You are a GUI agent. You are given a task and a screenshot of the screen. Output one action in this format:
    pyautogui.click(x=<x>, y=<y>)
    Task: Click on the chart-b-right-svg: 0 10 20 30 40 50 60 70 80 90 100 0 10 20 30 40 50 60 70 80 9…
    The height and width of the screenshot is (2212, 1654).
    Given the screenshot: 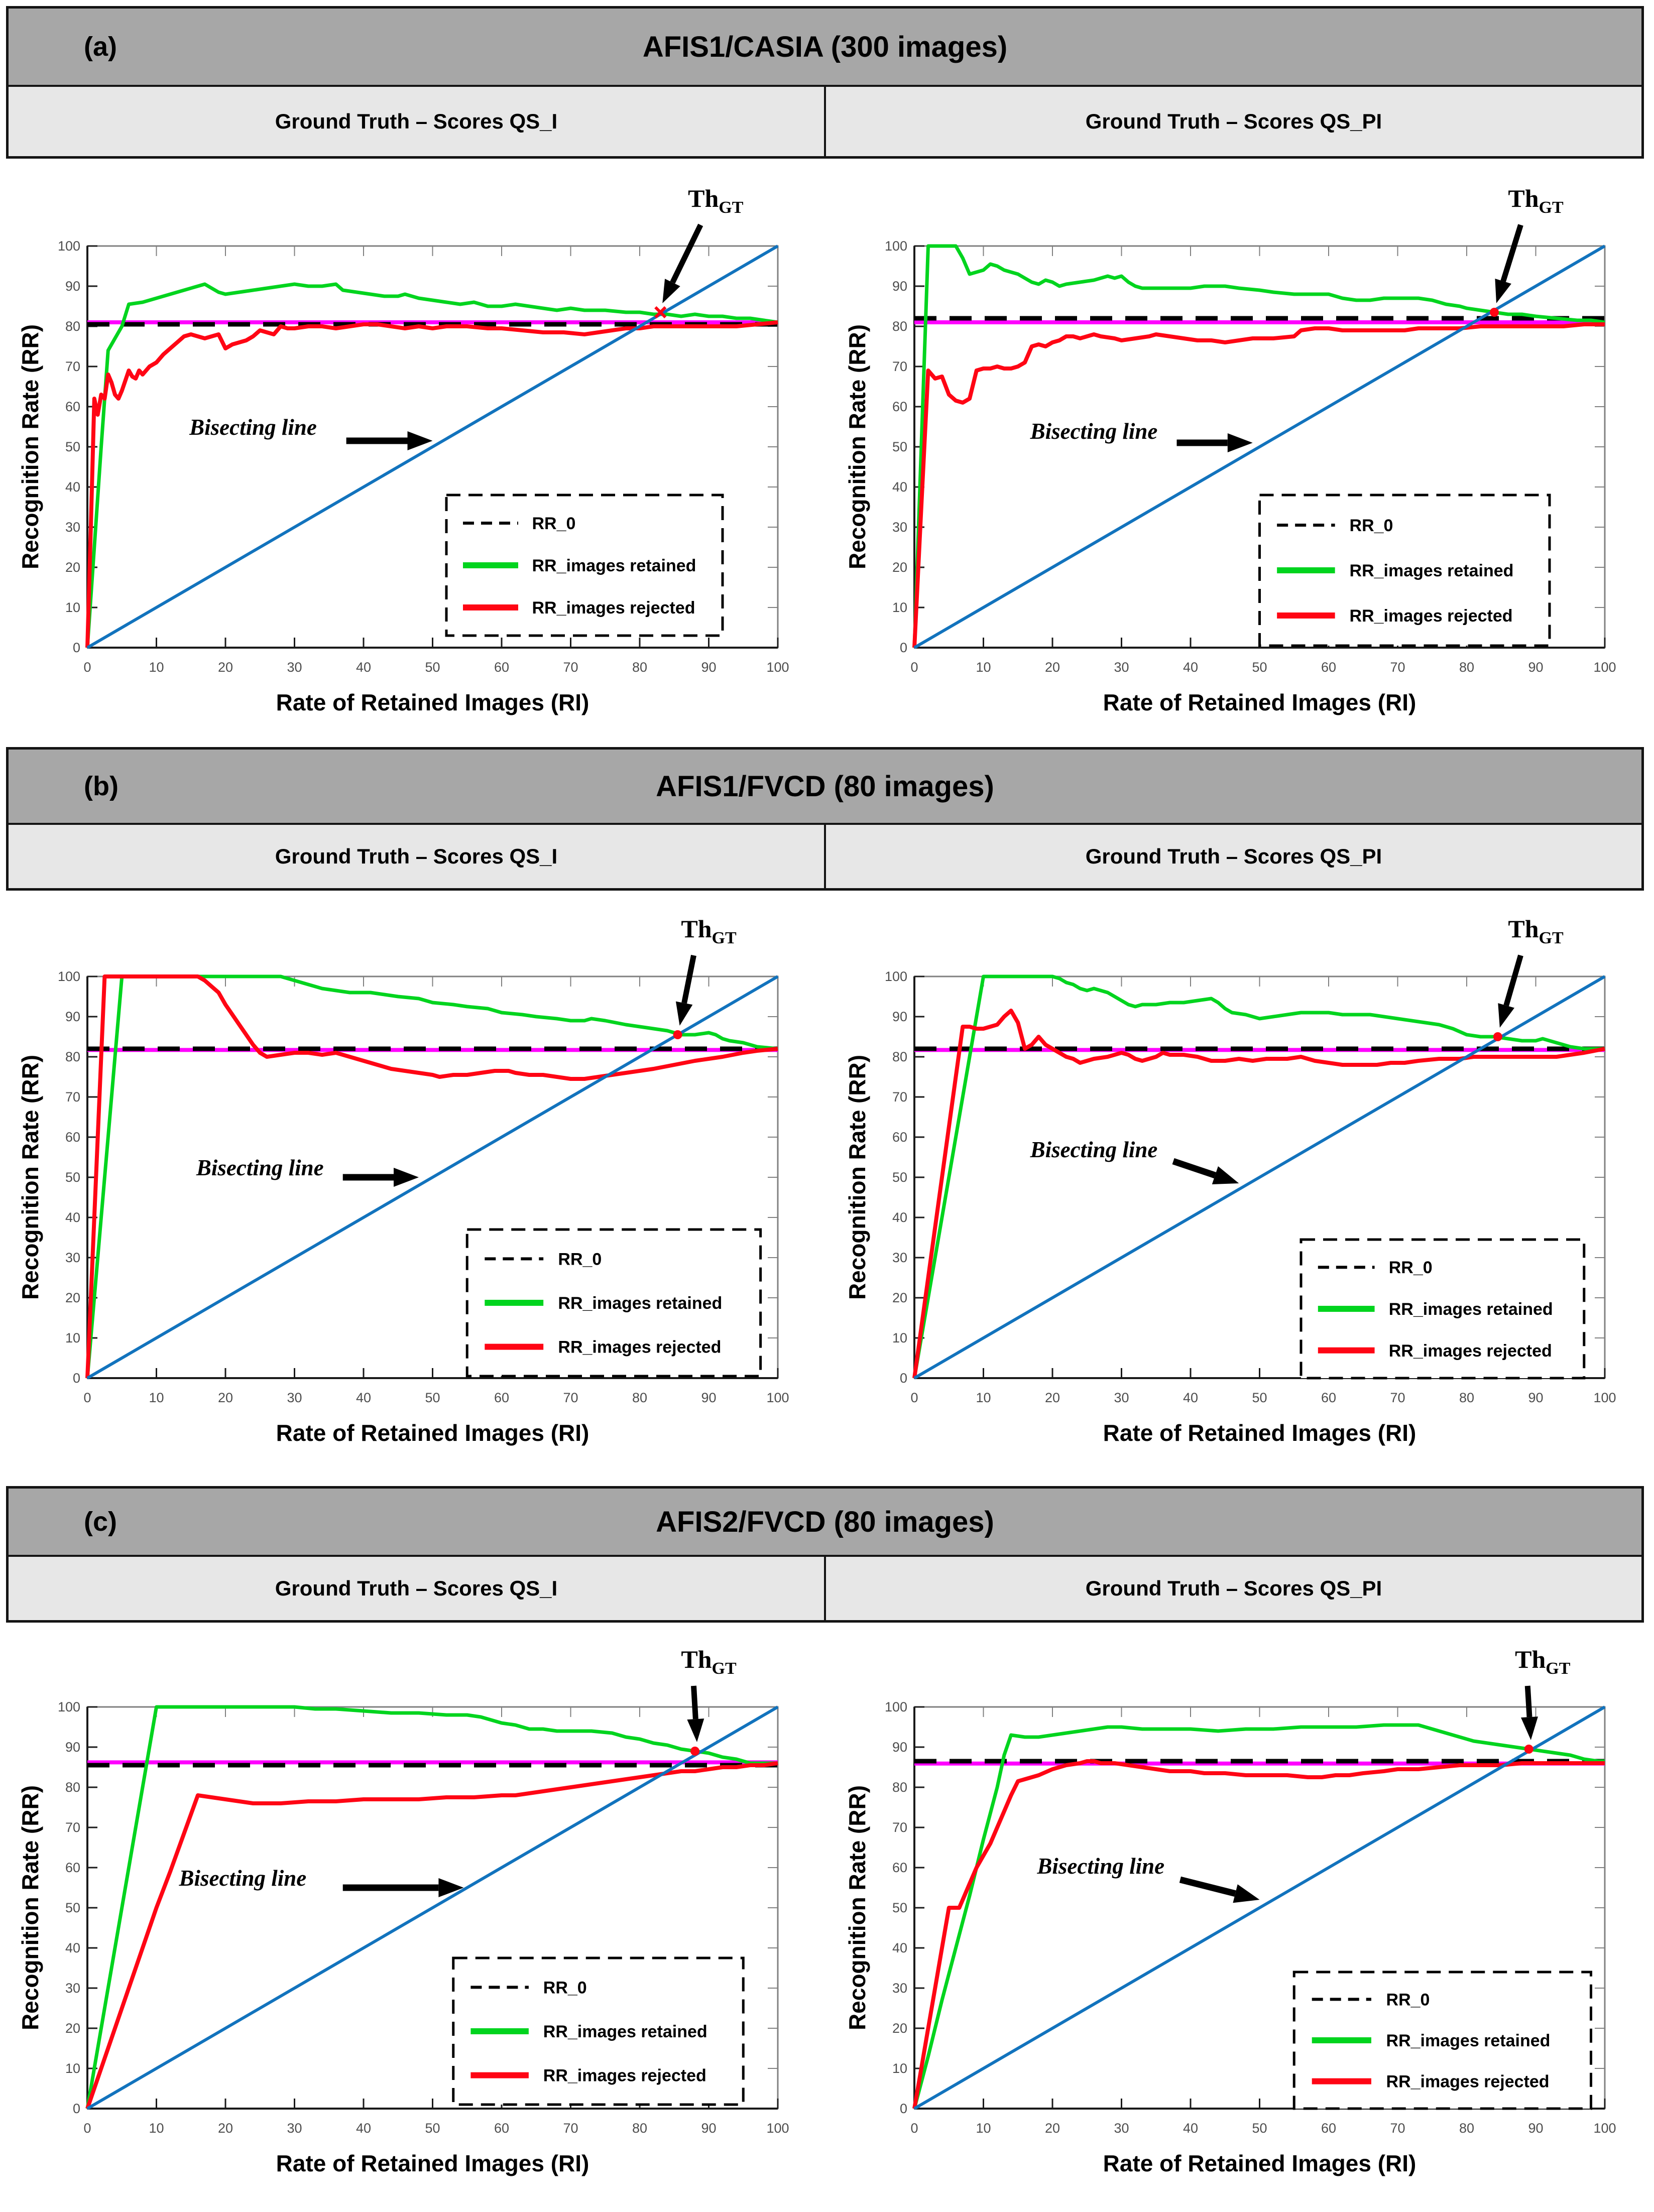 What is the action you would take?
    pyautogui.click(x=1230, y=1180)
    